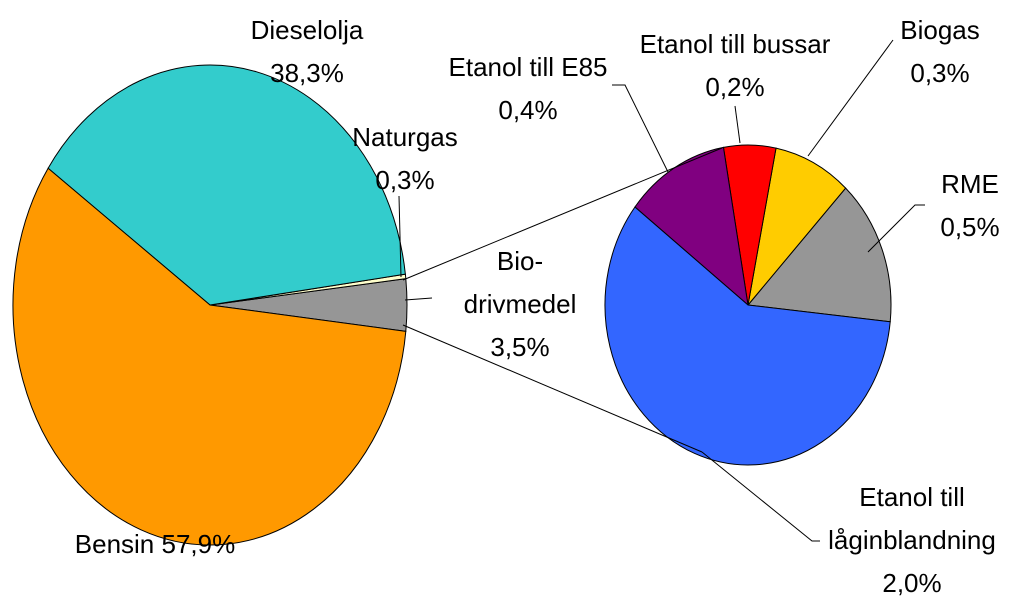 This screenshot has height=597, width=1025. What do you see at coordinates (528, 67) in the screenshot?
I see `slice-name: Etanol till E85` at bounding box center [528, 67].